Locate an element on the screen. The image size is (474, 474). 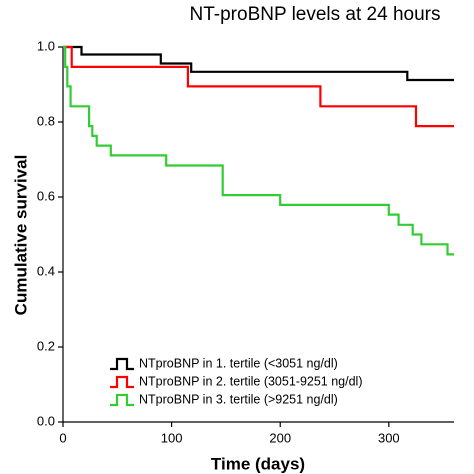
y-tick-label: 0.2 is located at coordinates (46, 345).